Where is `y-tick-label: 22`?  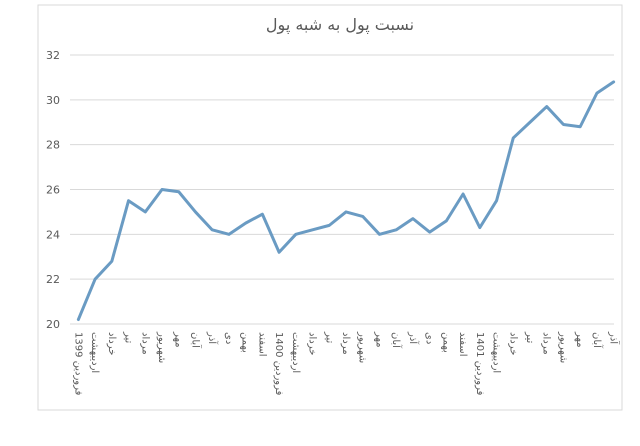
y-tick-label: 22 is located at coordinates (53, 279).